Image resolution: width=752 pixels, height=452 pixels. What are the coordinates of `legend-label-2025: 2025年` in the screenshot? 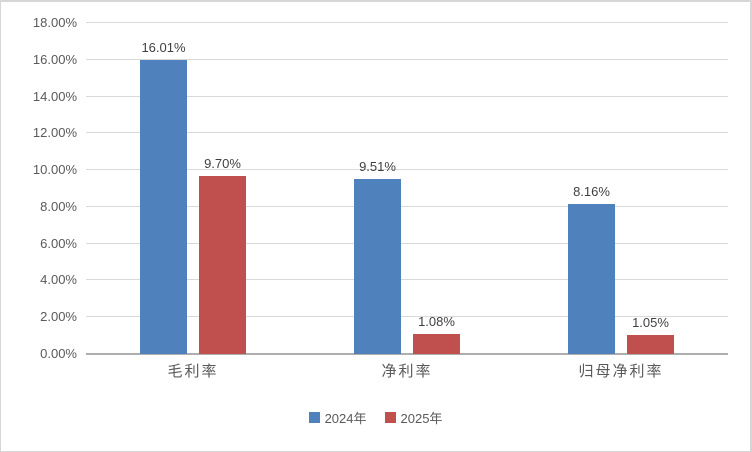 It's located at (421, 418).